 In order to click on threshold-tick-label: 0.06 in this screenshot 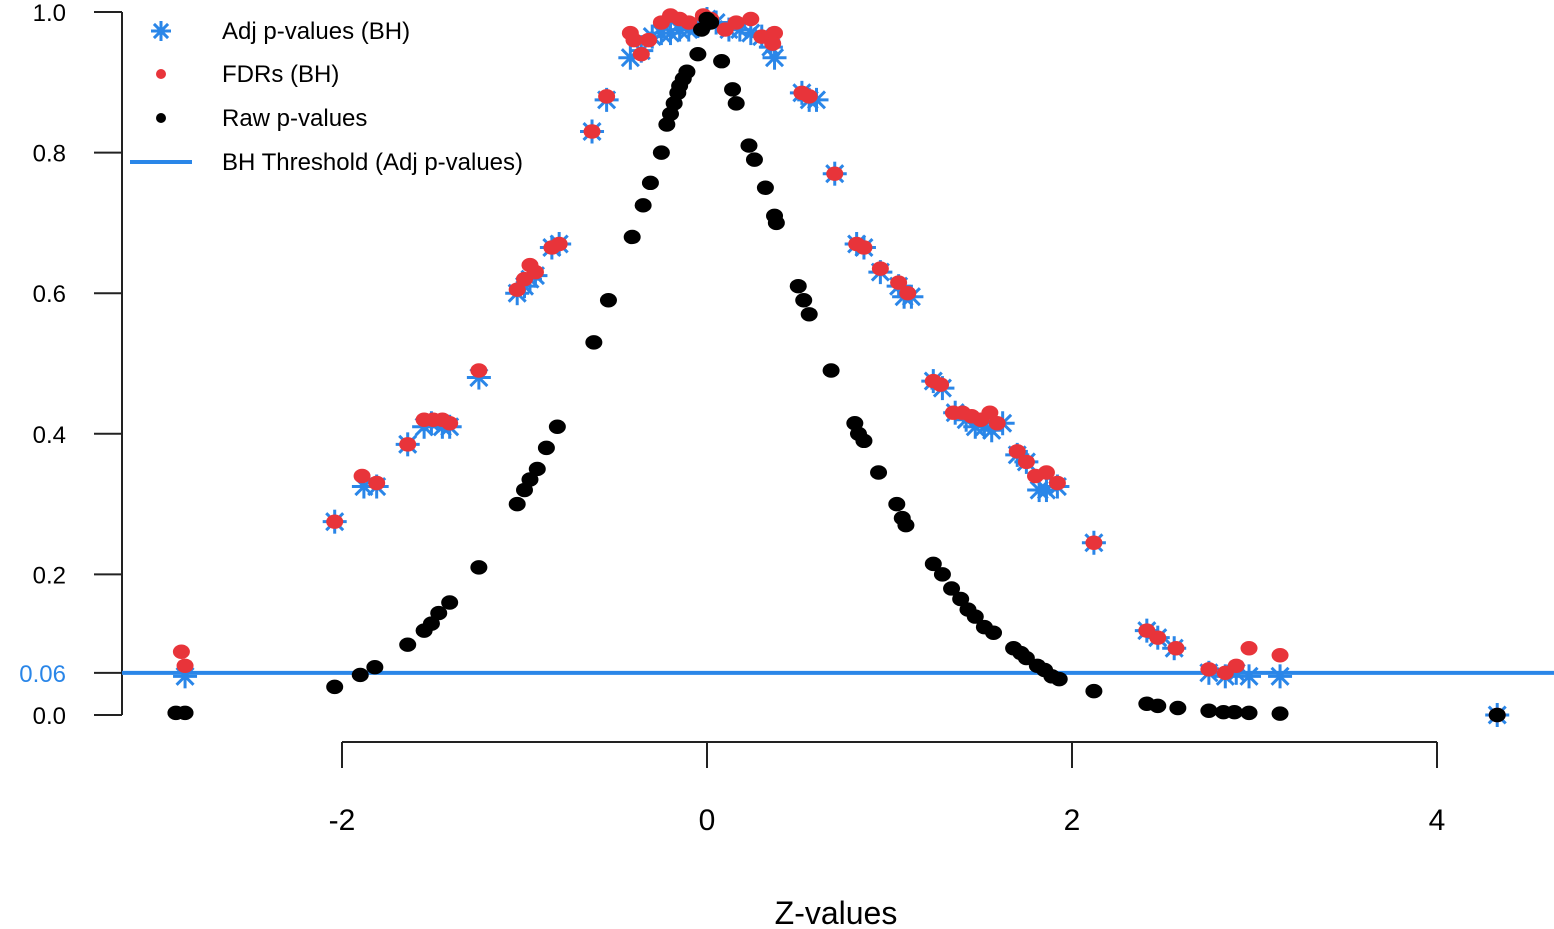, I will do `click(42, 674)`.